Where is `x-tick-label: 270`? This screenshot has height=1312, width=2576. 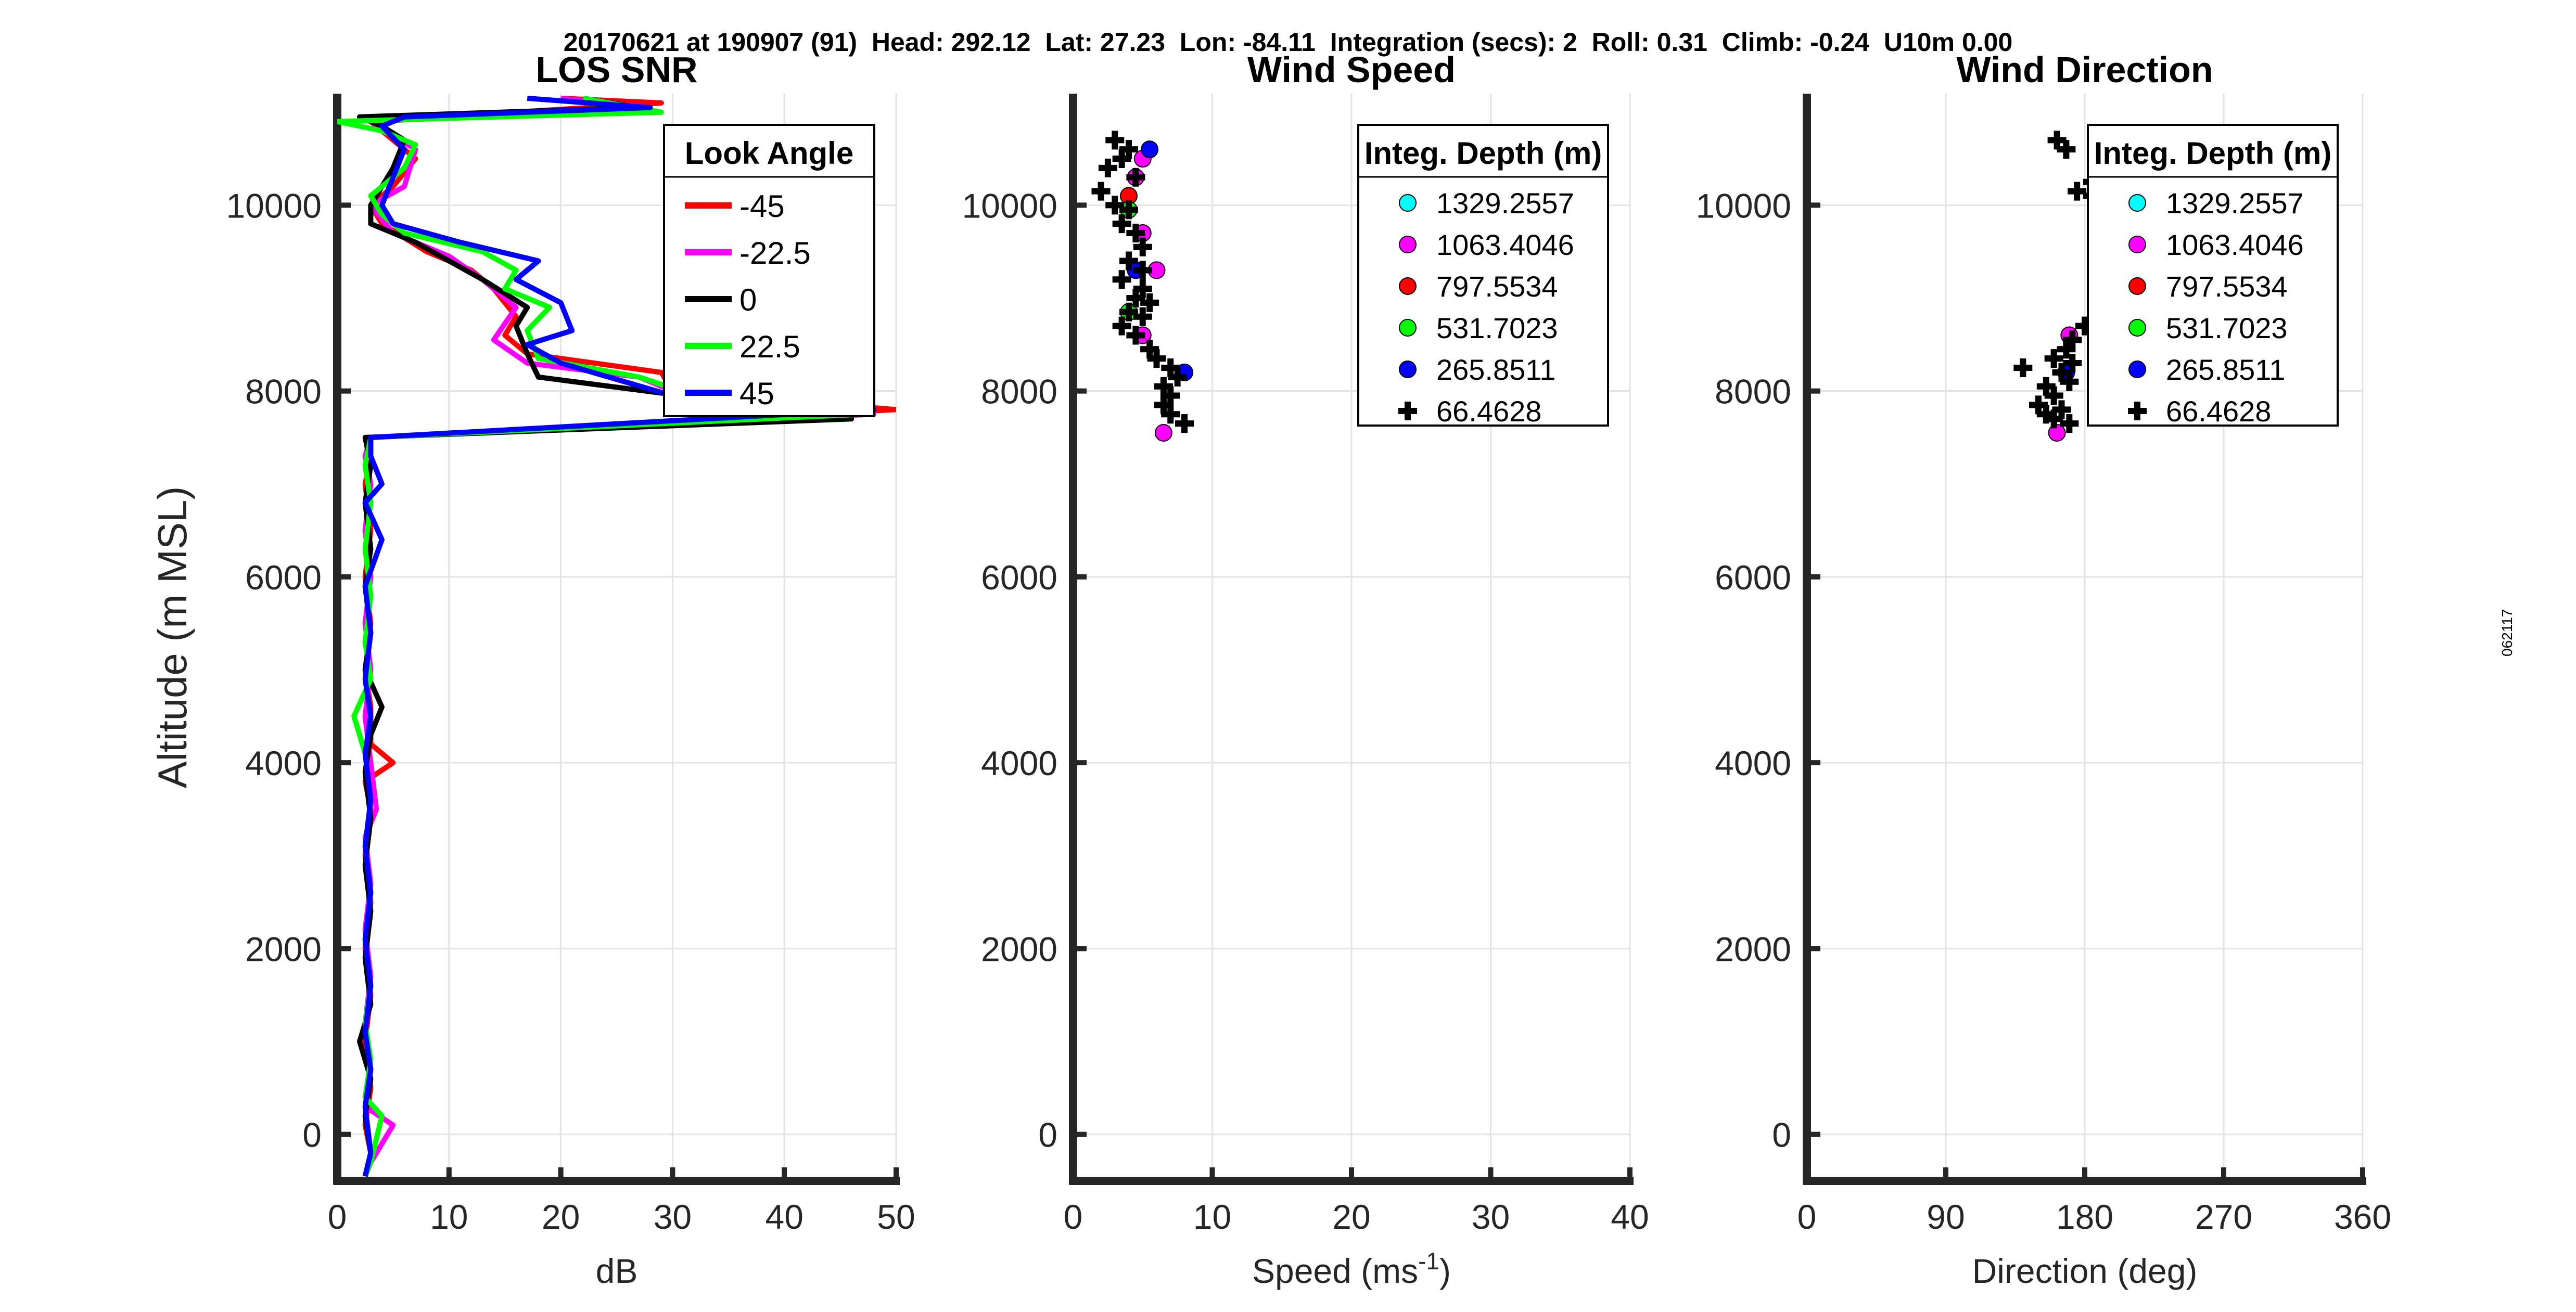
x-tick-label: 270 is located at coordinates (2223, 1217).